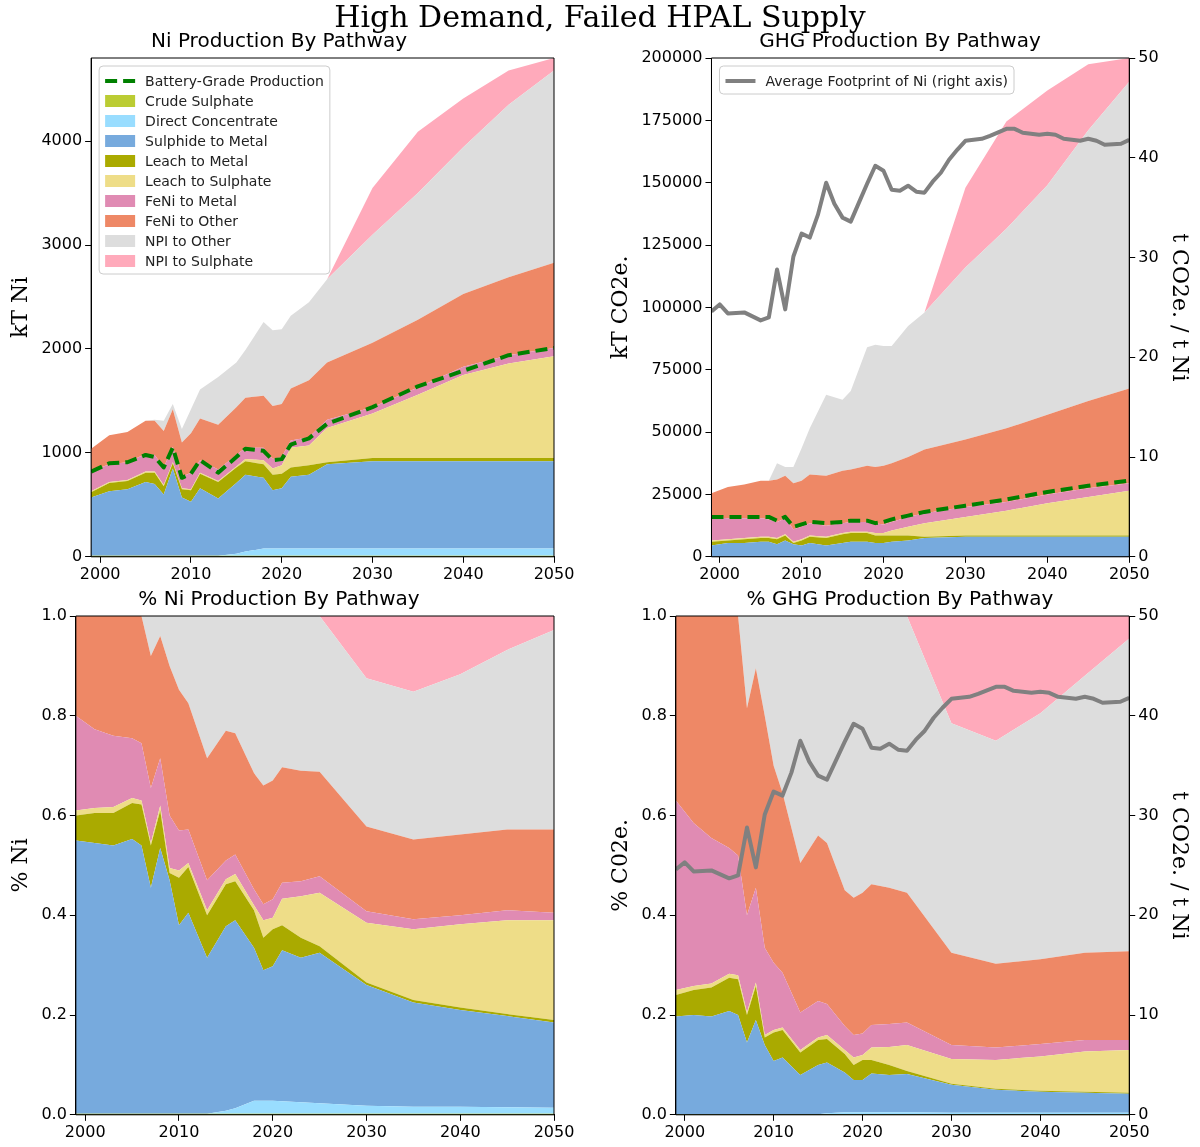 This screenshot has width=1200, height=1147. I want to click on y-tick-label: 175000, so click(672, 119).